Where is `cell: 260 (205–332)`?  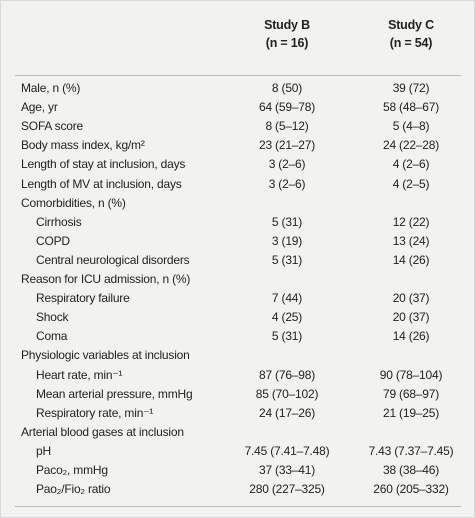
cell: 260 (205–332) is located at coordinates (411, 489).